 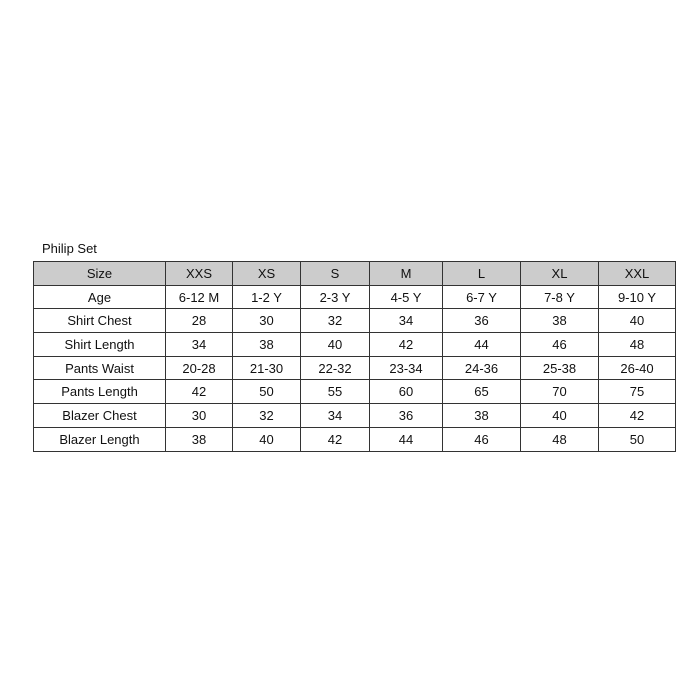 What do you see at coordinates (99, 297) in the screenshot?
I see `row-label: Age` at bounding box center [99, 297].